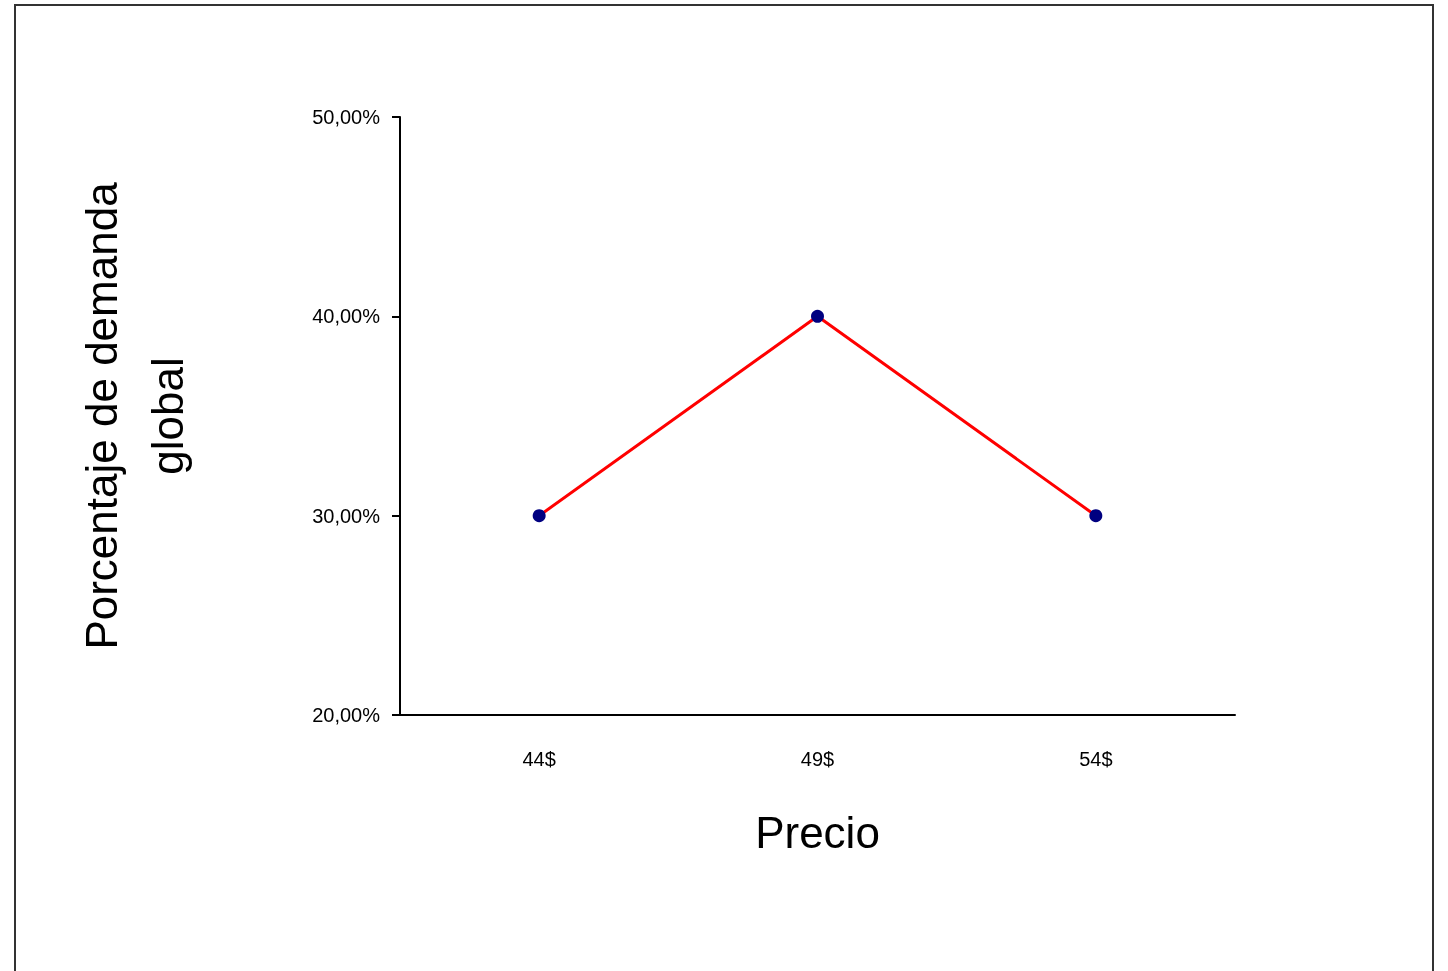 The width and height of the screenshot is (1448, 971). What do you see at coordinates (346, 117) in the screenshot?
I see `y-tick-label: 50,00%` at bounding box center [346, 117].